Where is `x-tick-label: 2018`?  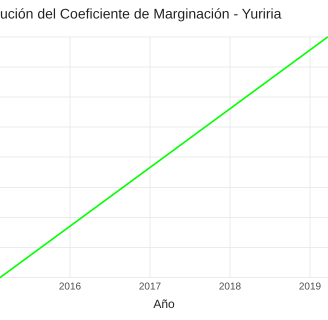 x-tick-label: 2018 is located at coordinates (230, 286).